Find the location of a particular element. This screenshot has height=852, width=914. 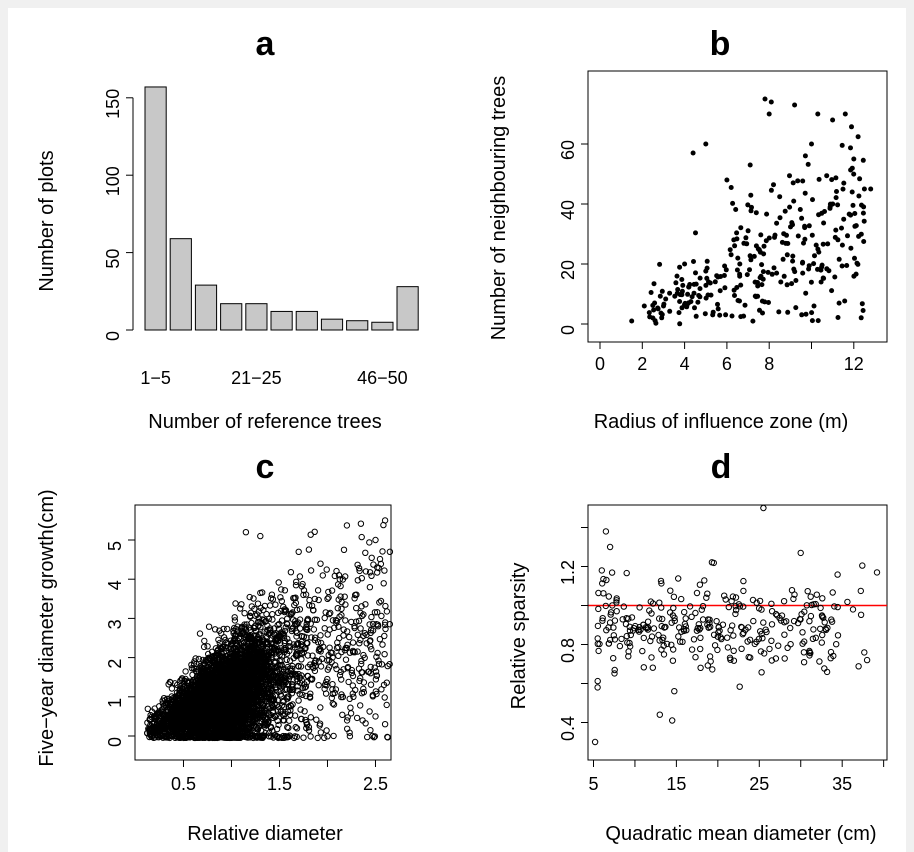

panel-b-points is located at coordinates (751, 211).